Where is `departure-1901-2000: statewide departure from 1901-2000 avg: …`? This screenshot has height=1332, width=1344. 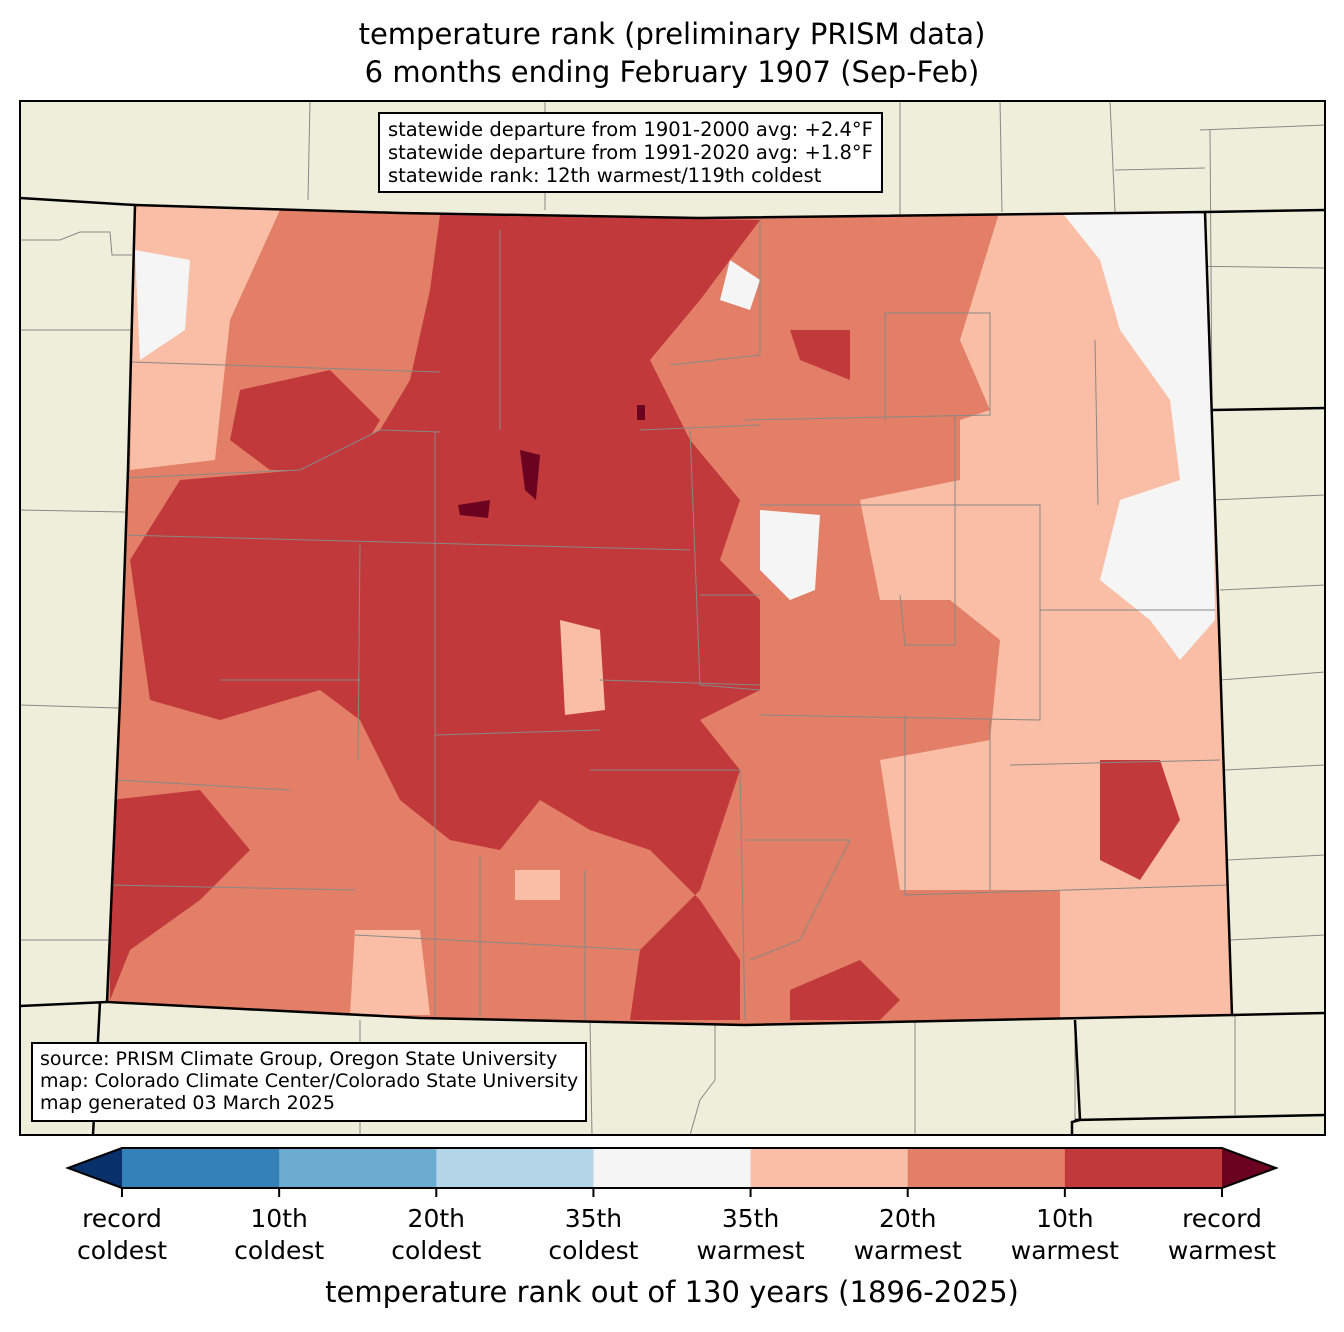
departure-1901-2000: statewide departure from 1901-2000 avg: … is located at coordinates (630, 129).